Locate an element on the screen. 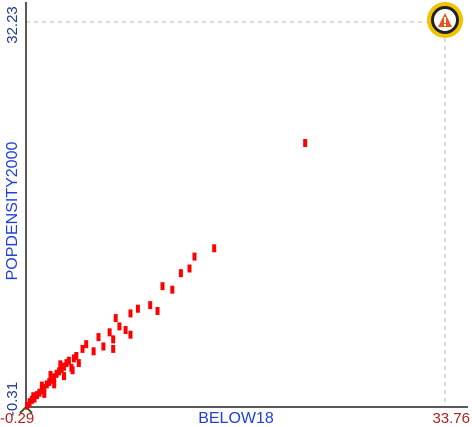  x-tick-min: -0.29 is located at coordinates (17, 418).